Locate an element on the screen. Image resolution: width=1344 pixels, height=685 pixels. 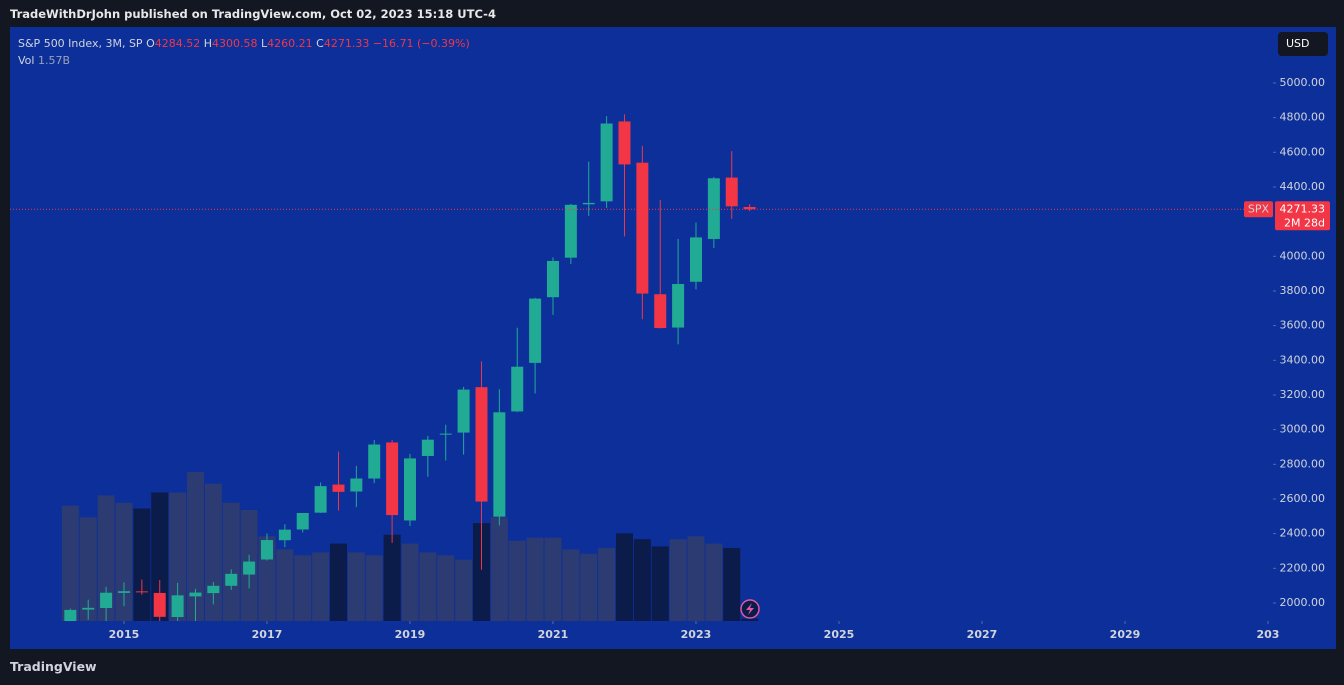
x-tick-label: 2015 is located at coordinates (124, 634).